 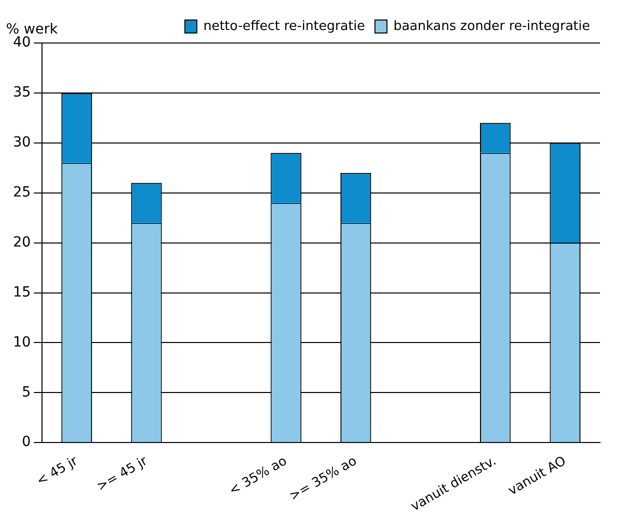 What do you see at coordinates (122, 474) in the screenshot?
I see `x-tick-label: >= 45 jr` at bounding box center [122, 474].